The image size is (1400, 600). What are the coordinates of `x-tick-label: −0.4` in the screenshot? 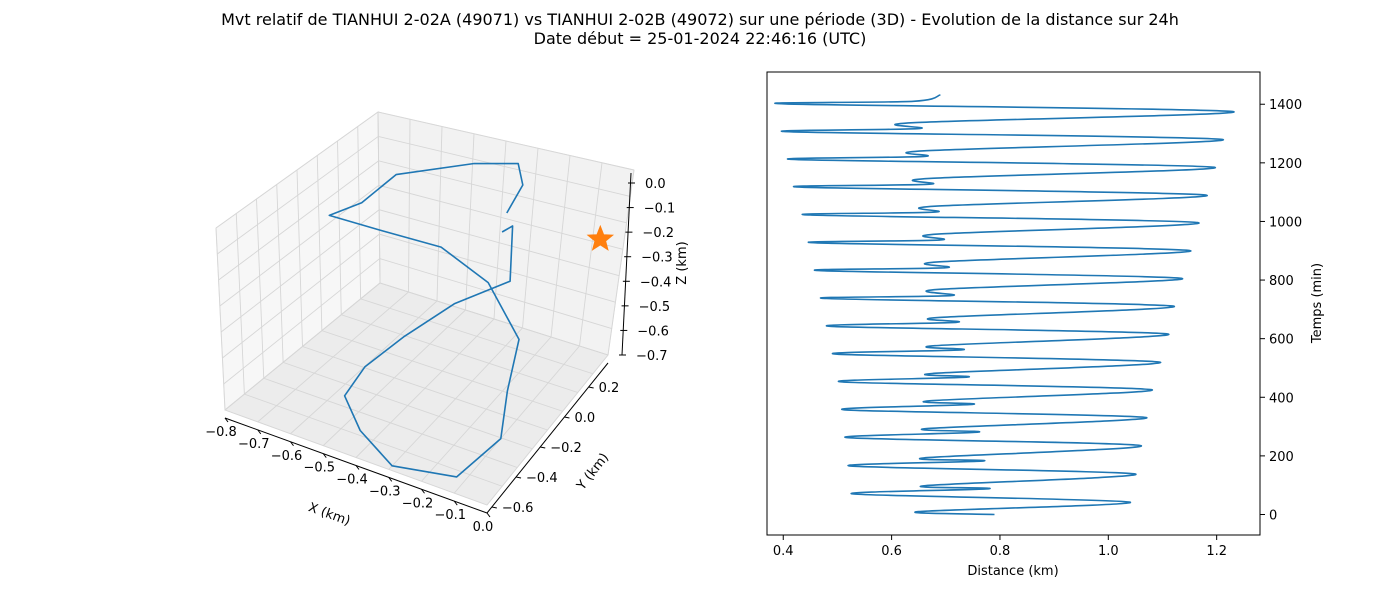 It's located at (352, 480).